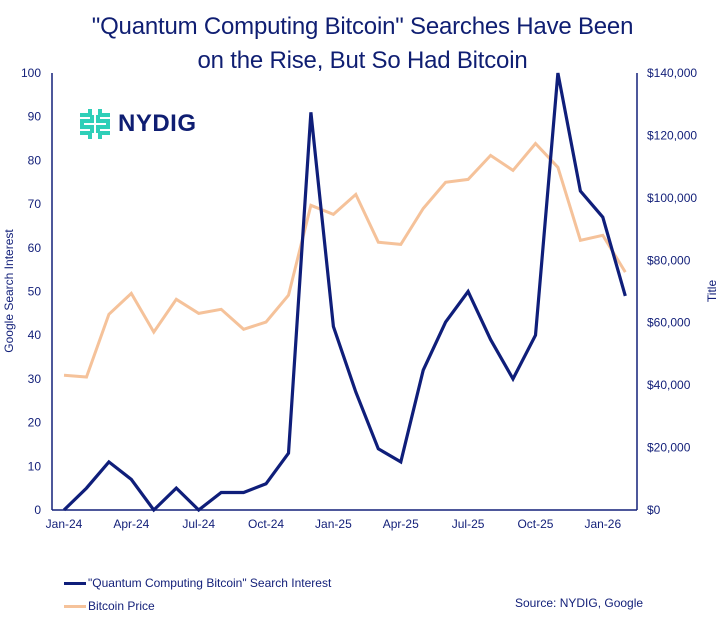  What do you see at coordinates (157, 123) in the screenshot?
I see `nydig-logo-text: NYDIG` at bounding box center [157, 123].